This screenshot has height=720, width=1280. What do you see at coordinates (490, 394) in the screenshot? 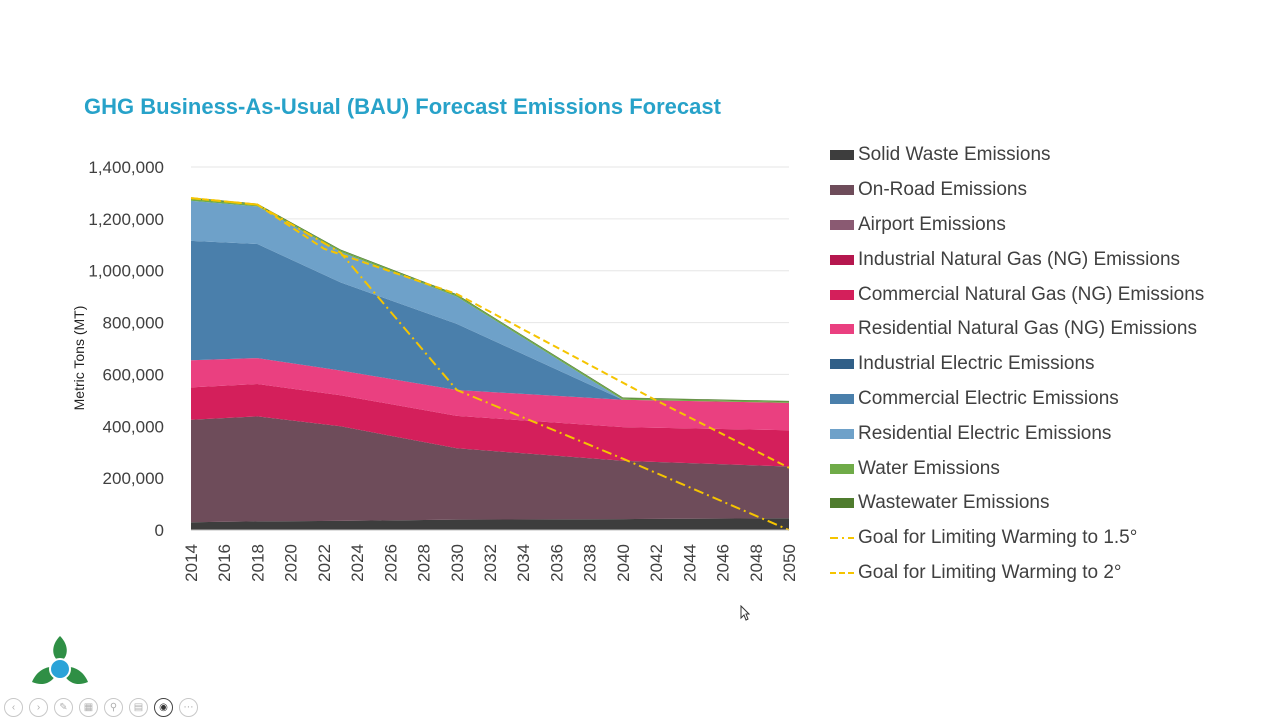
I see `area-residential-natural-gas-ng-emissions` at bounding box center [490, 394].